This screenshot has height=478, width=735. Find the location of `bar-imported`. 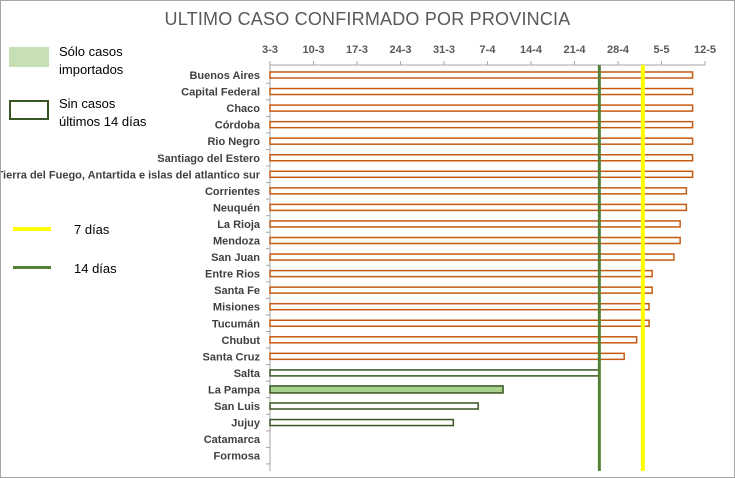

bar-imported is located at coordinates (386, 389).